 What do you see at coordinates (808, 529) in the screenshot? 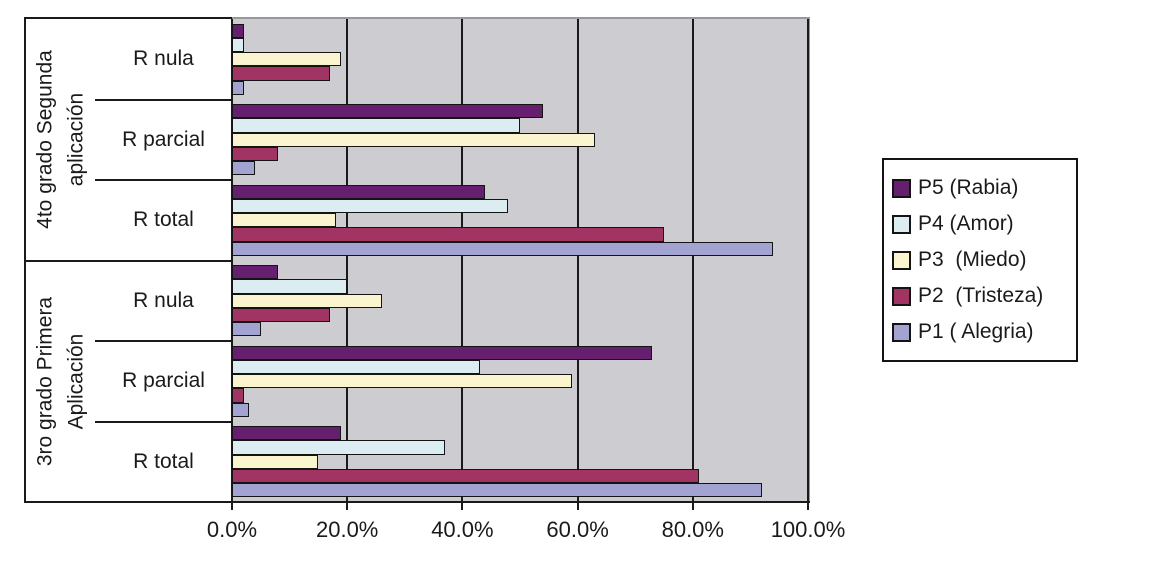
I see `x-tick-label: 100.0%` at bounding box center [808, 529].